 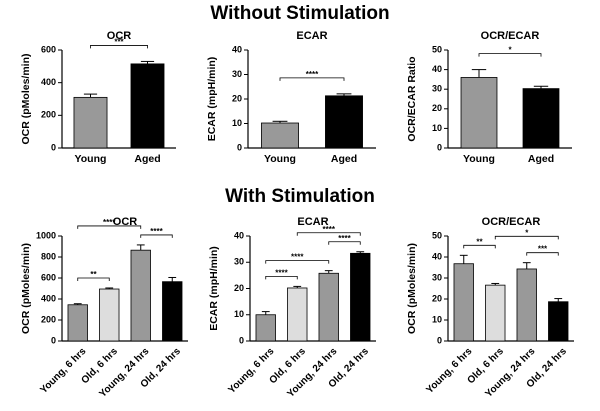 What do you see at coordinates (48, 82) in the screenshot?
I see `y-tick-label: 400` at bounding box center [48, 82].